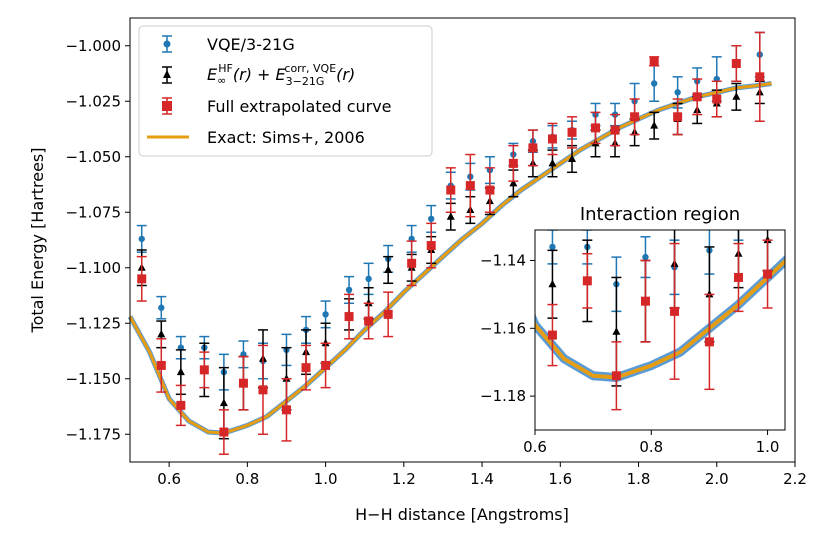 Image resolution: width=830 pixels, height=554 pixels. I want to click on main-ytick-label-2: −1.050, so click(93, 157).